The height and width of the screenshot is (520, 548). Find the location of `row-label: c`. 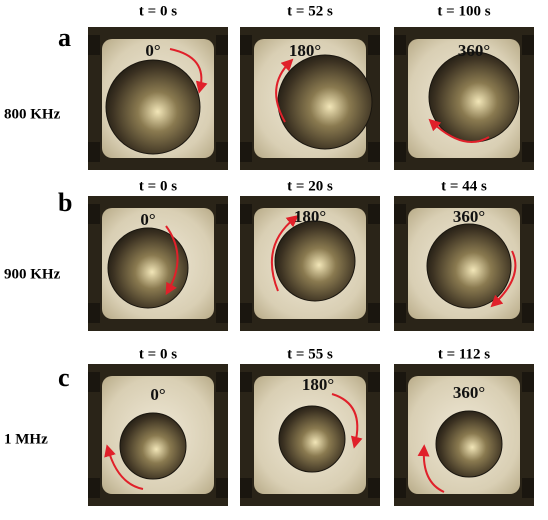

row-label: c is located at coordinates (64, 377).